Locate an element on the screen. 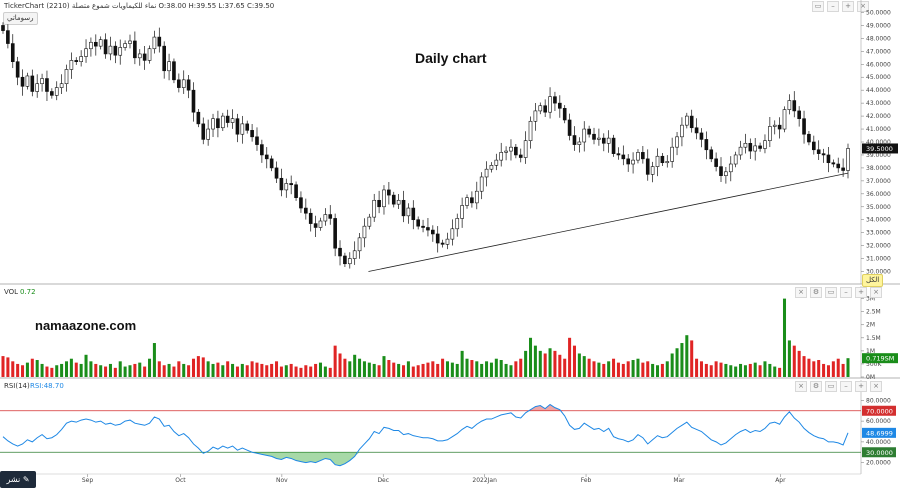  rsi-upper-label: 70.0000 is located at coordinates (879, 411).